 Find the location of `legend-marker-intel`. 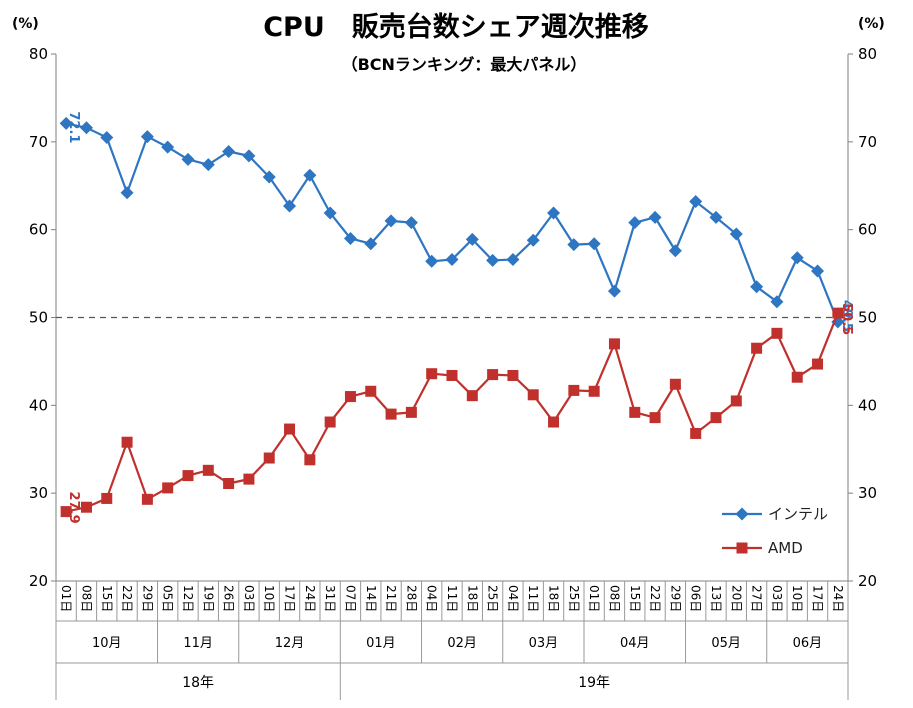

legend-marker-intel is located at coordinates (742, 514).